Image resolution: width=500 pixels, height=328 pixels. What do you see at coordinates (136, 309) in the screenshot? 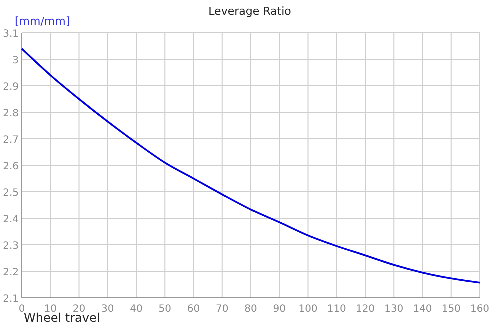
I see `x-tick-label: 40` at bounding box center [136, 309].